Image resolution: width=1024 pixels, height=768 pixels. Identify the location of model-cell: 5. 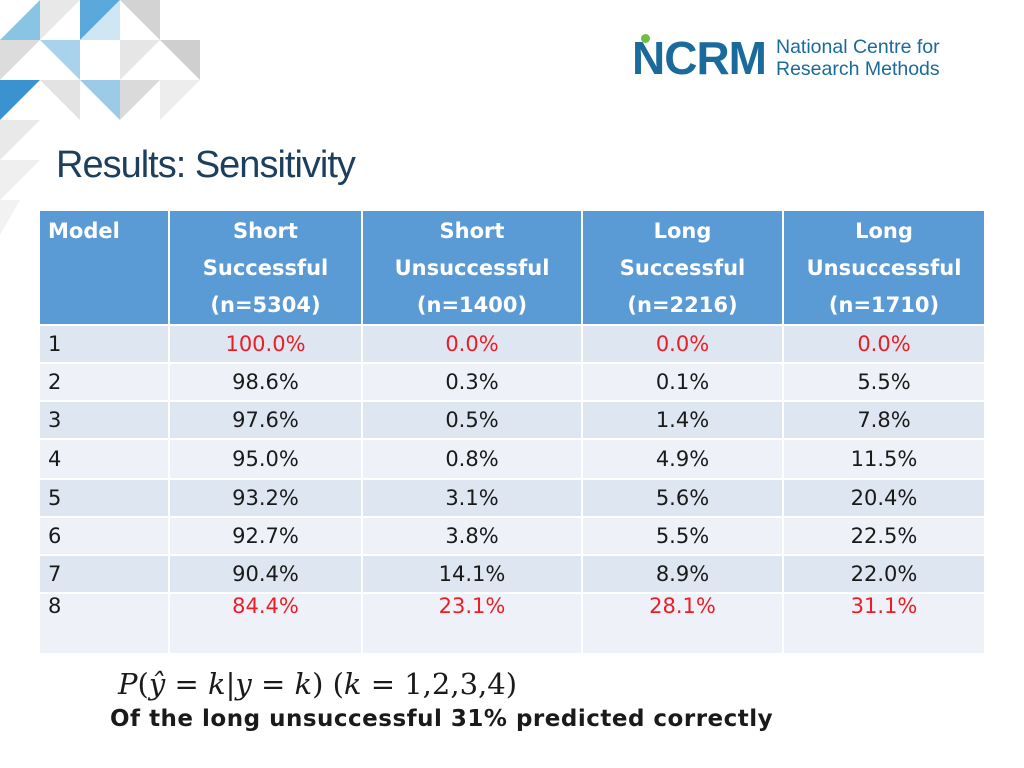
(105, 497).